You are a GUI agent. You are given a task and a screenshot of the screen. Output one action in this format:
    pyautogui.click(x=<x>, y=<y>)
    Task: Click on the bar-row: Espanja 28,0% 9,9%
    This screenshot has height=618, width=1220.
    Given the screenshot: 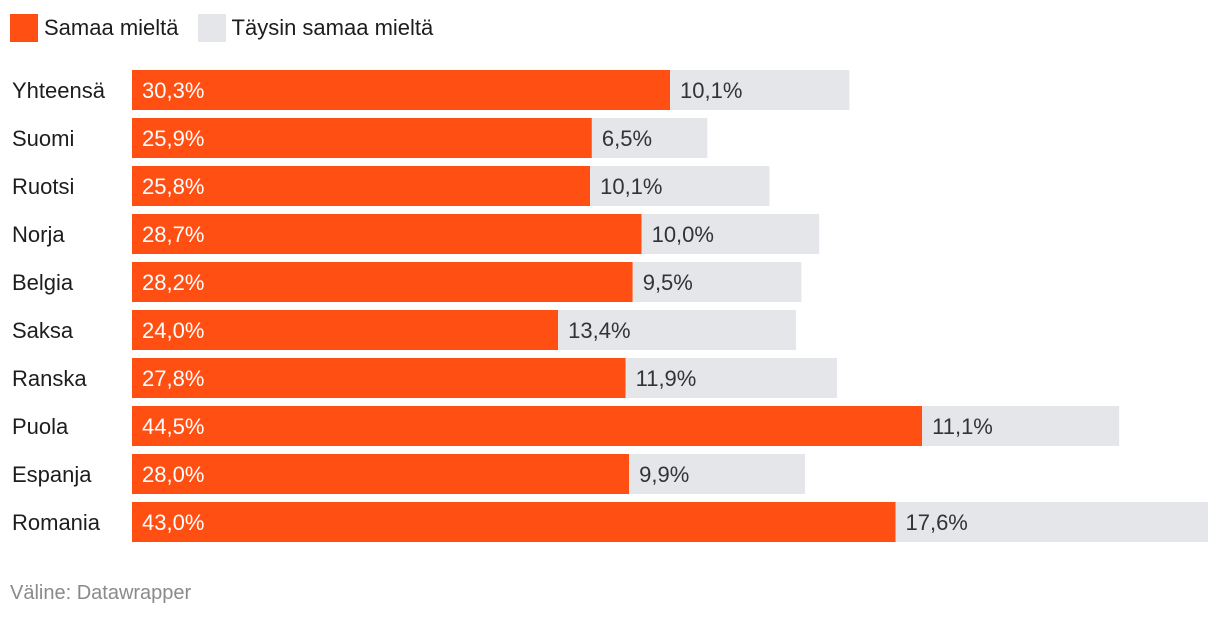 What is the action you would take?
    pyautogui.click(x=408, y=474)
    